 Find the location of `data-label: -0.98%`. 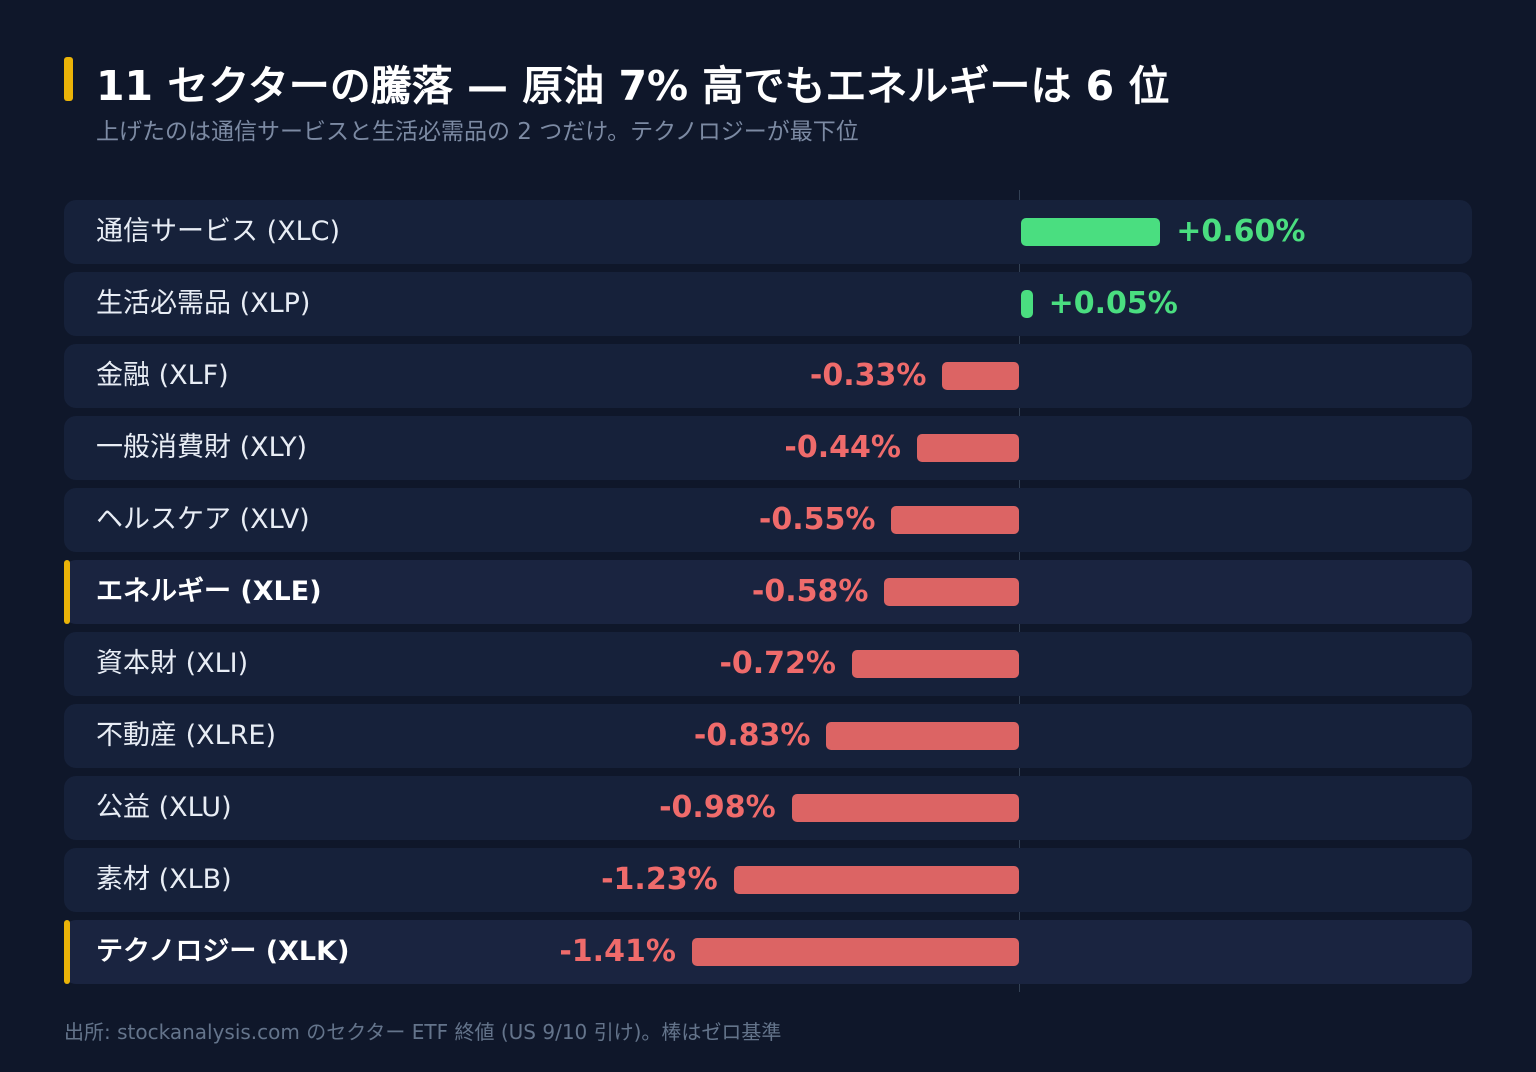

data-label: -0.98% is located at coordinates (717, 807).